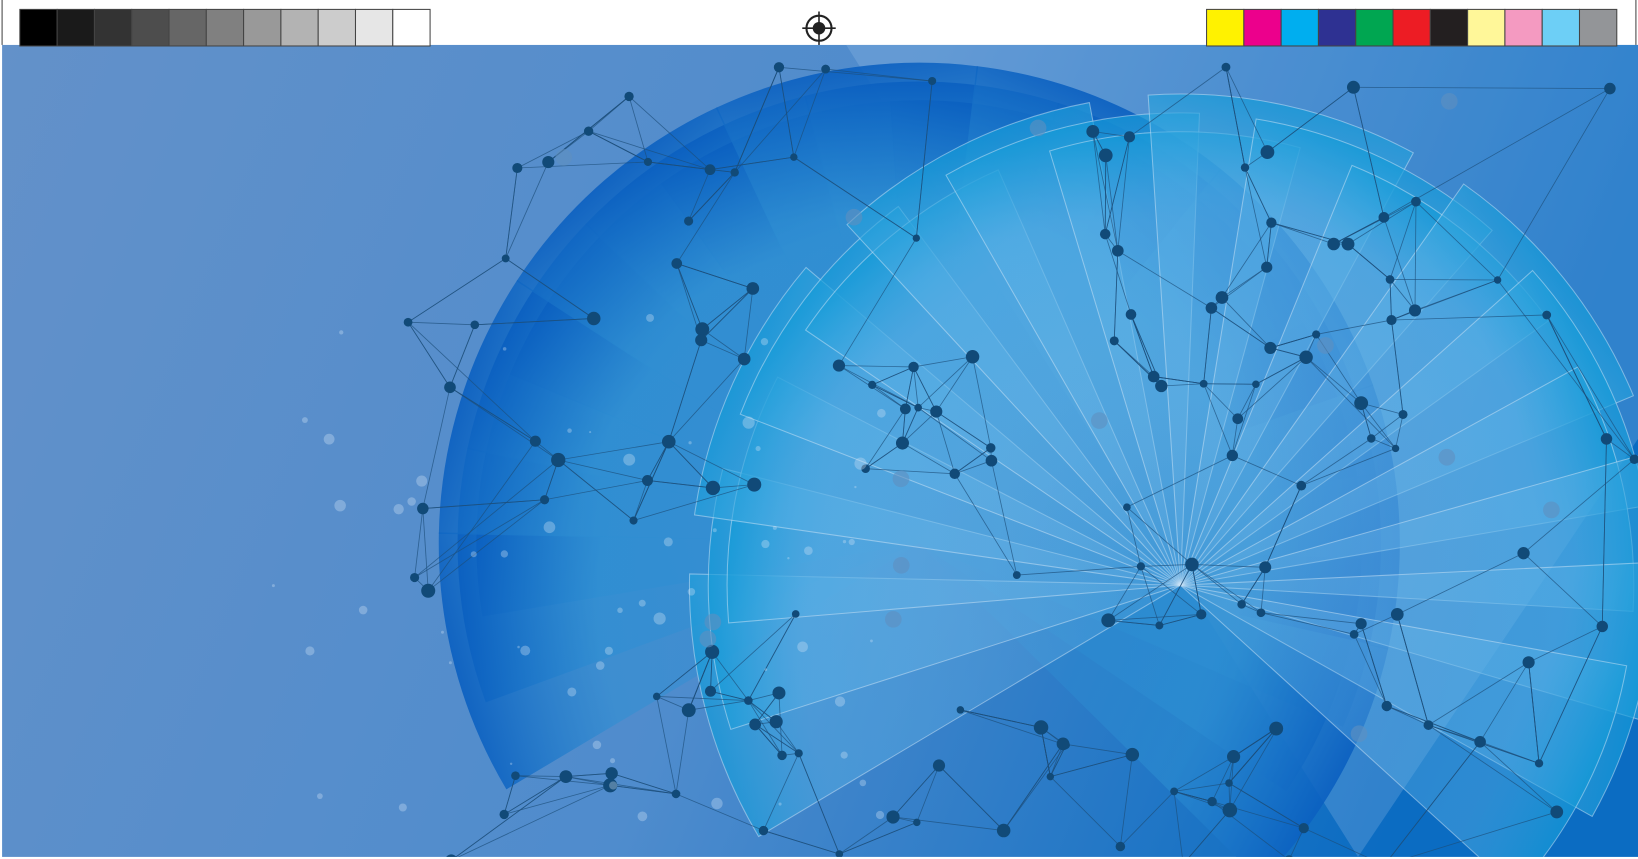 Image resolution: width=1638 pixels, height=859 pixels. Describe the element at coordinates (819, 28) in the screenshot. I see `registration-mark` at that location.